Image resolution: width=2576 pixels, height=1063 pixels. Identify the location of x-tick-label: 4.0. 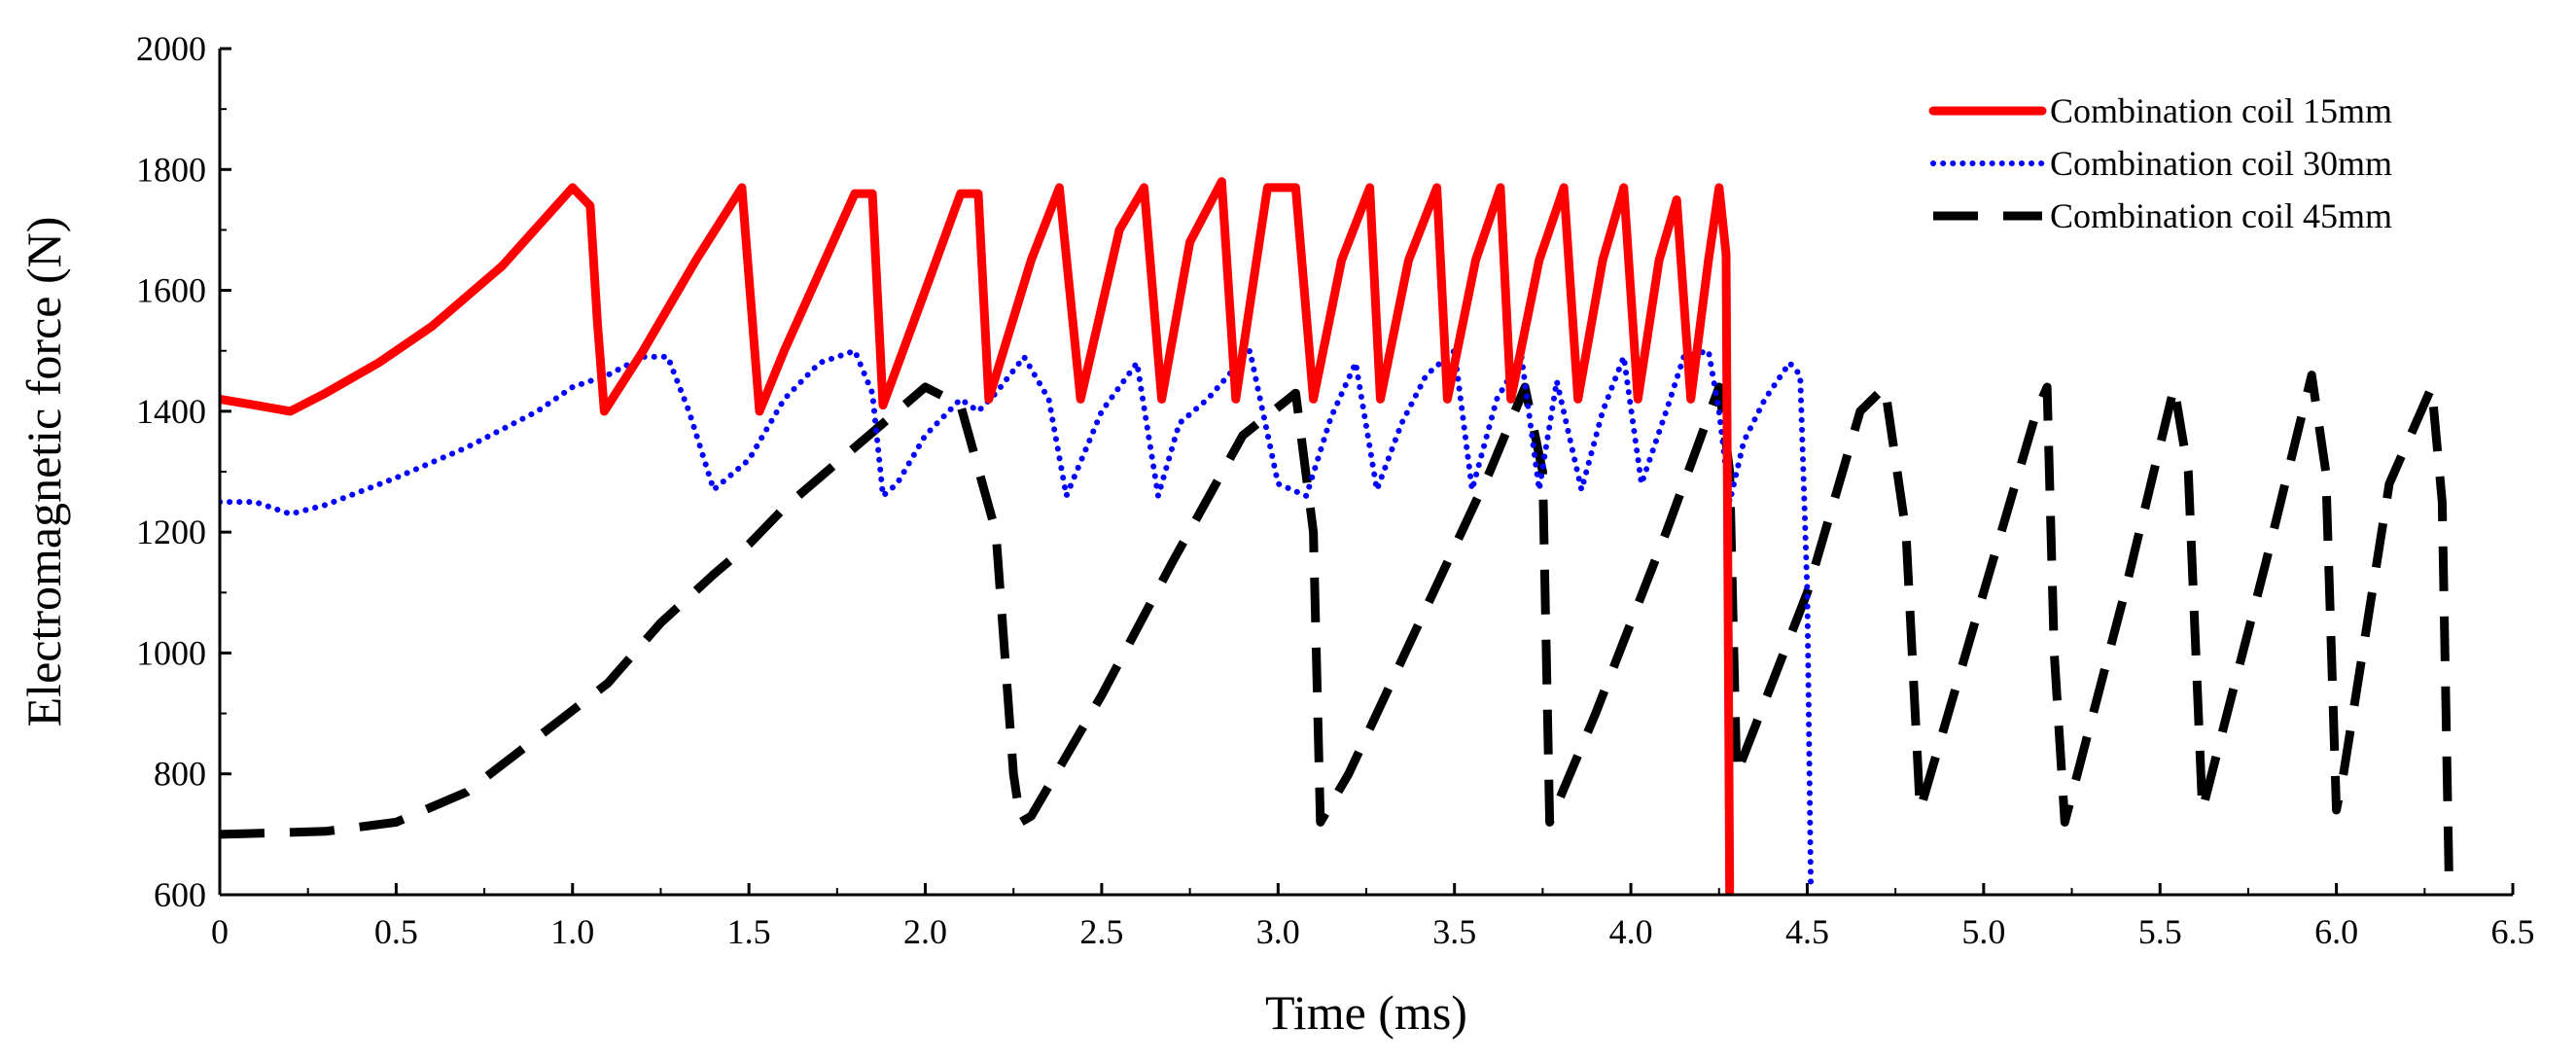
(1631, 932).